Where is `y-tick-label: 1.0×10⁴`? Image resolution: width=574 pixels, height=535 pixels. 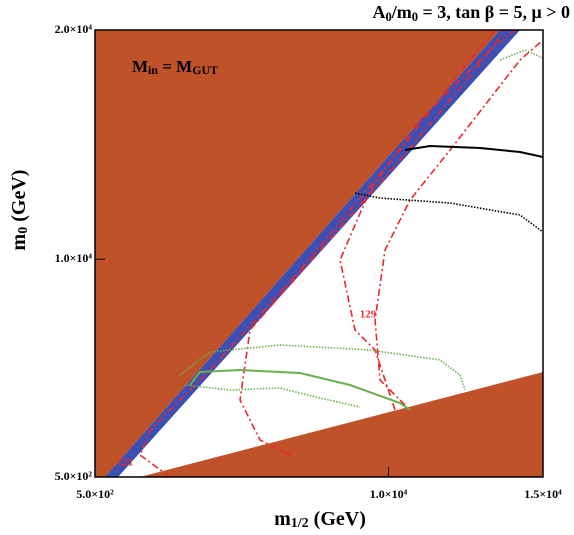 y-tick-label: 1.0×10⁴ is located at coordinates (74, 258).